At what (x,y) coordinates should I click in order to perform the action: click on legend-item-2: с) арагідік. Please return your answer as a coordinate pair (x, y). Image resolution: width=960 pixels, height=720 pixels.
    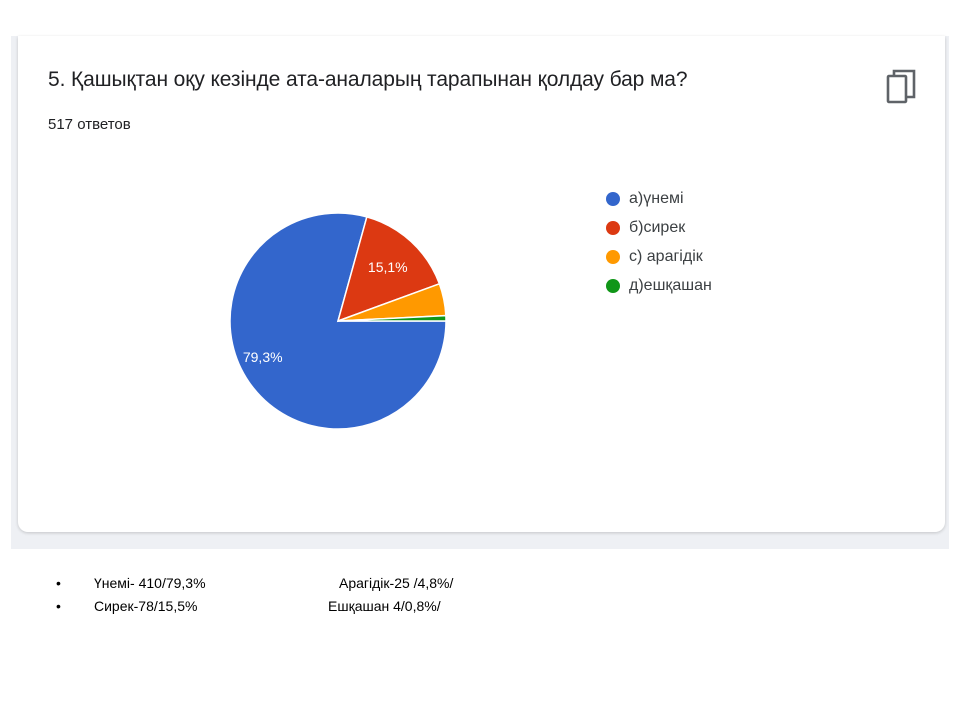
    Looking at the image, I should click on (659, 256).